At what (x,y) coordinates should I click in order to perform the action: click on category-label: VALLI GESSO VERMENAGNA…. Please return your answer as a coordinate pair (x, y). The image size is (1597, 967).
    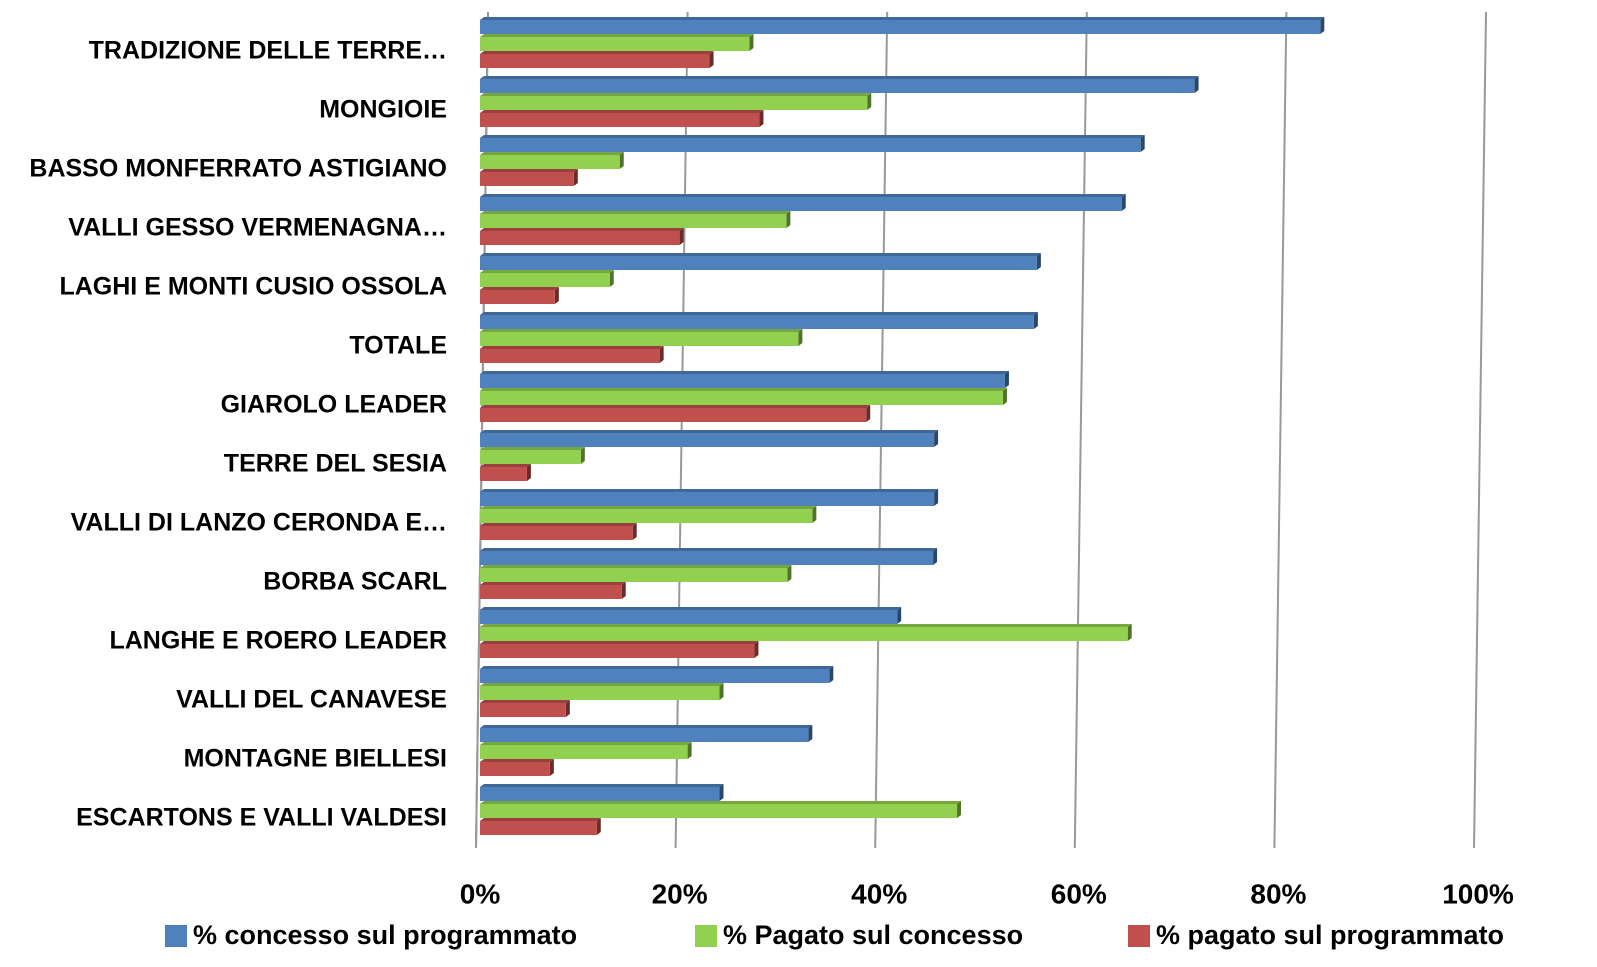
    Looking at the image, I should click on (257, 228).